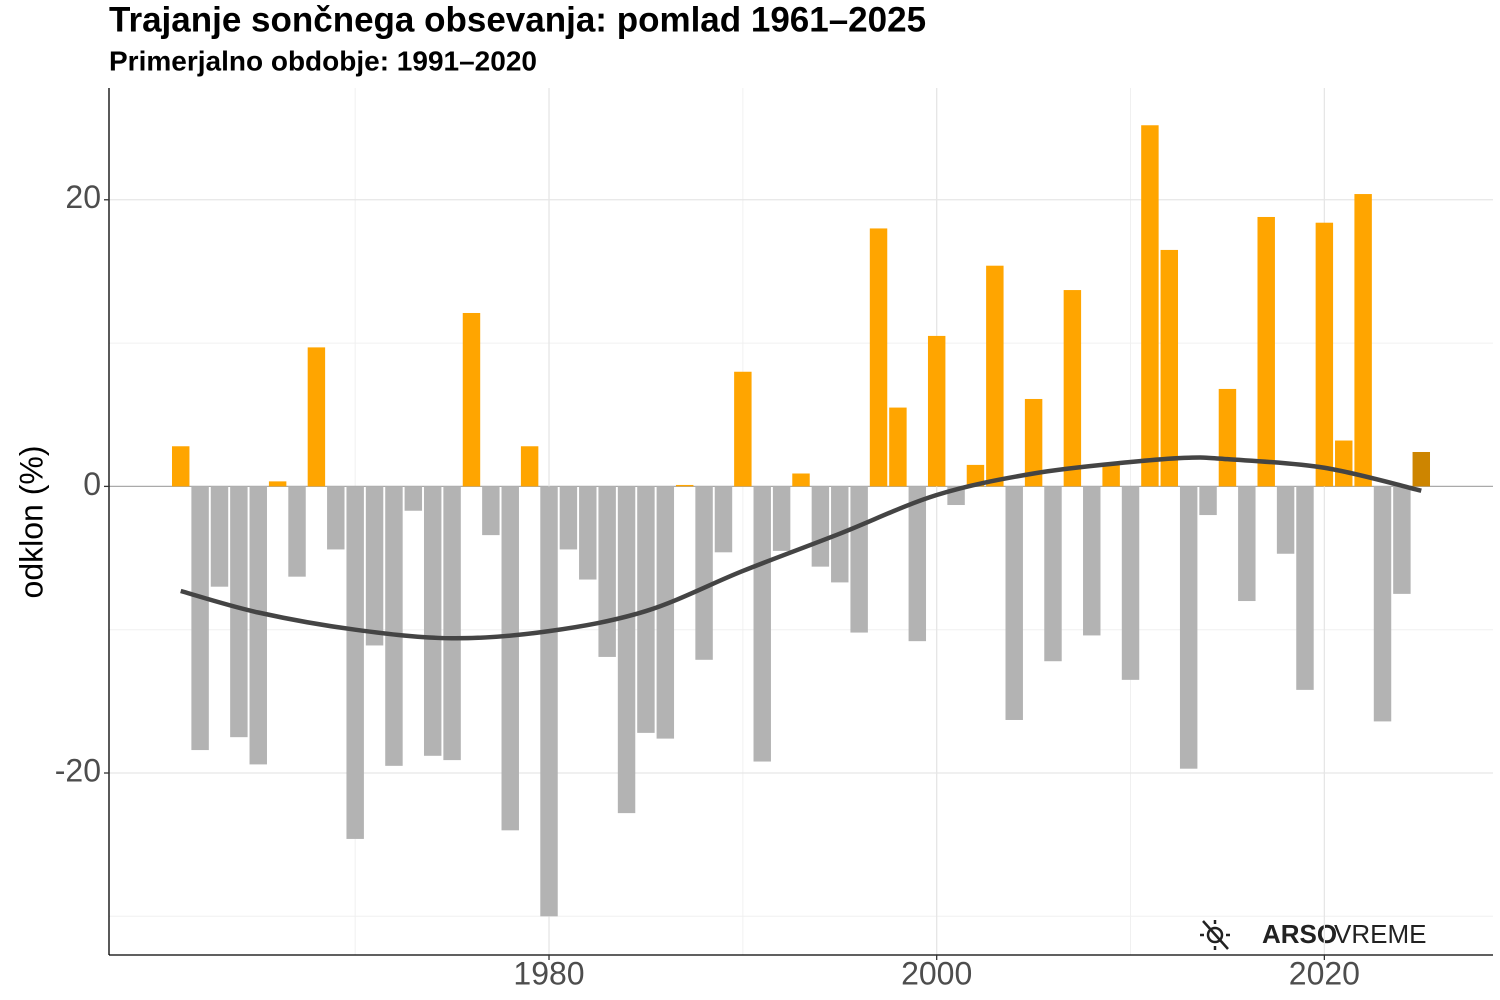  I want to click on y-tick-label: 0, so click(92, 484).